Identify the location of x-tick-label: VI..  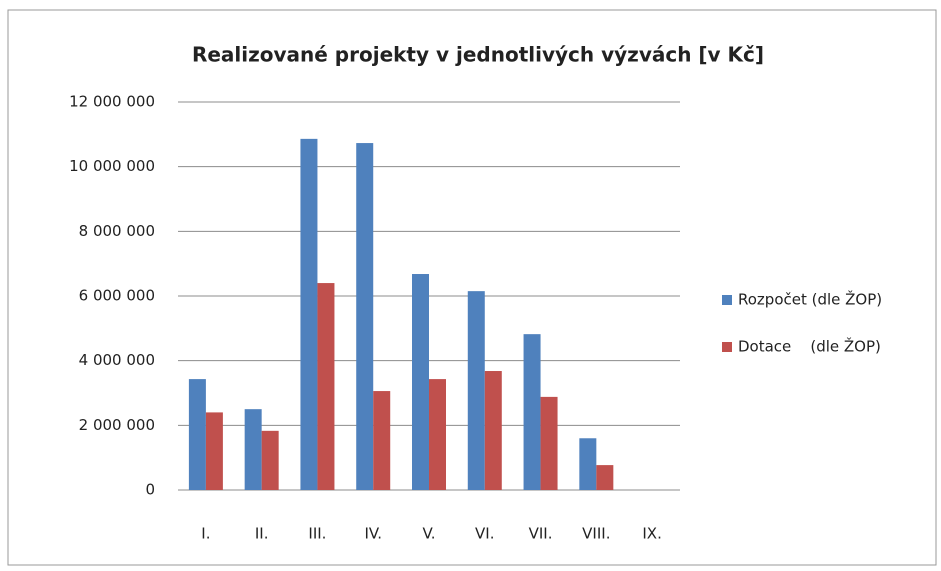
(484, 534).